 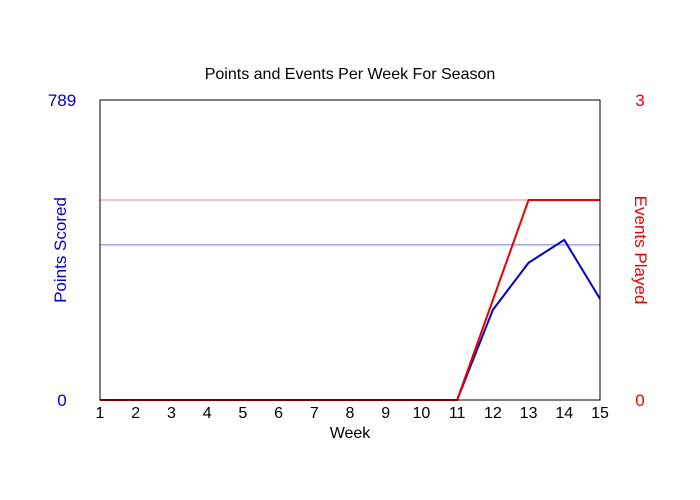 I want to click on right-axis-label: Events Played, so click(x=640, y=250).